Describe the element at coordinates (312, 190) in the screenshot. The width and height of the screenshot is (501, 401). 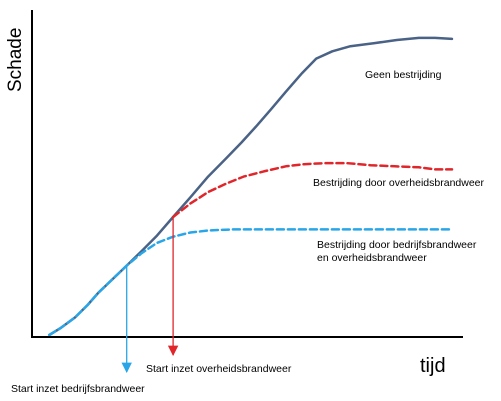
I see `series-line-bestrijding-door-overheidsbrandweer` at that location.